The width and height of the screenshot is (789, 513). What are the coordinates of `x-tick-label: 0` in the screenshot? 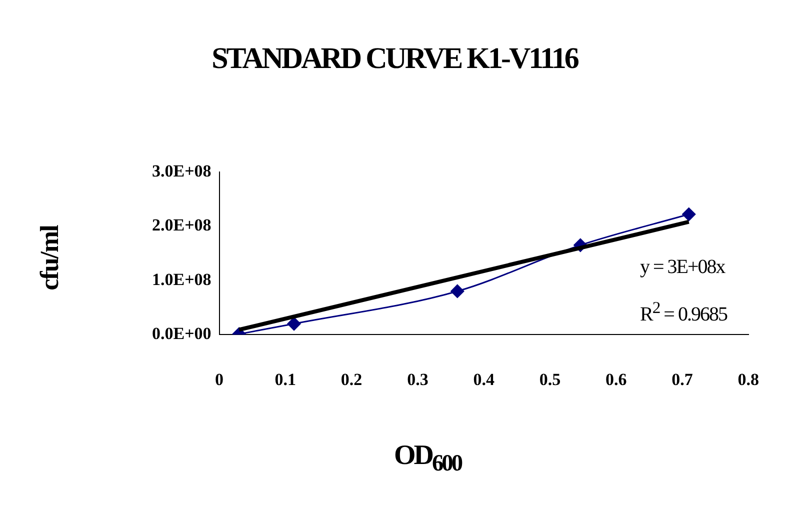 It's located at (219, 380).